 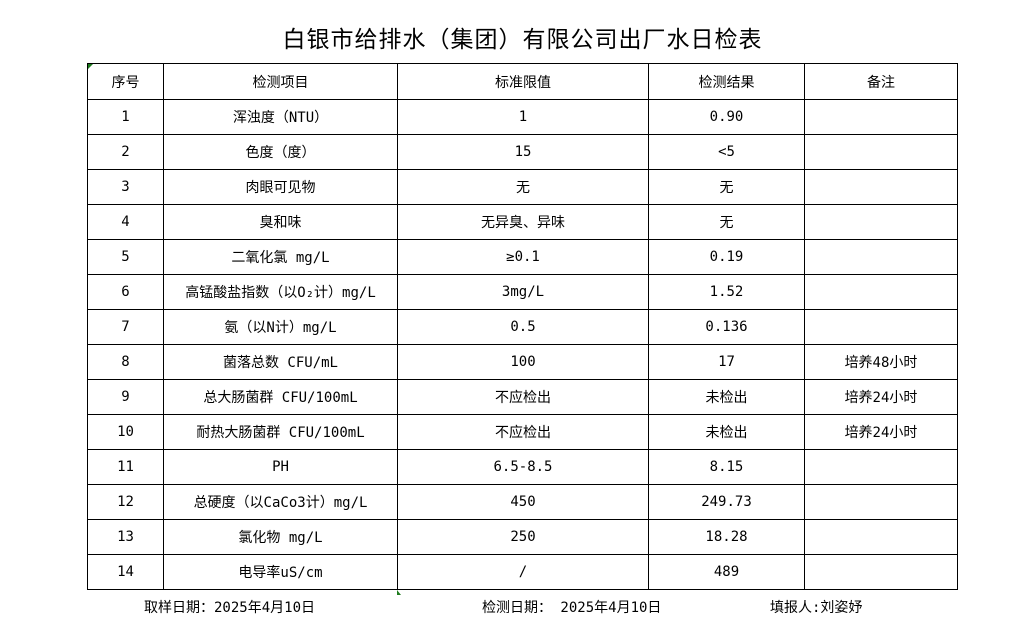 What do you see at coordinates (125, 362) in the screenshot?
I see `row-index: 8` at bounding box center [125, 362].